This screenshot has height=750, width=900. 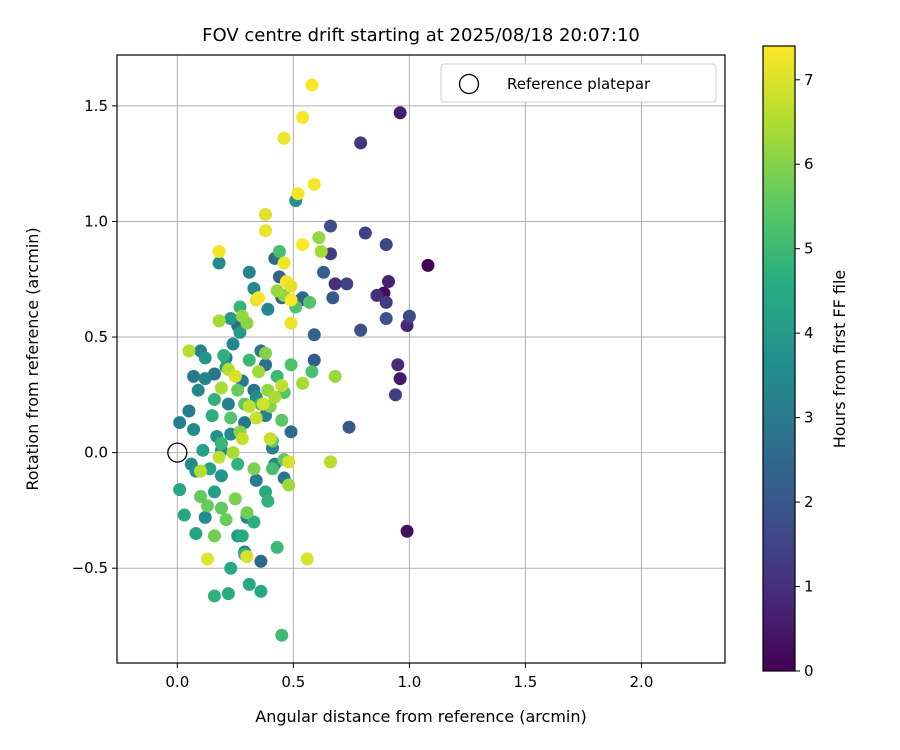 I want to click on colorbar-label: Hours from first FF file, so click(x=839, y=359).